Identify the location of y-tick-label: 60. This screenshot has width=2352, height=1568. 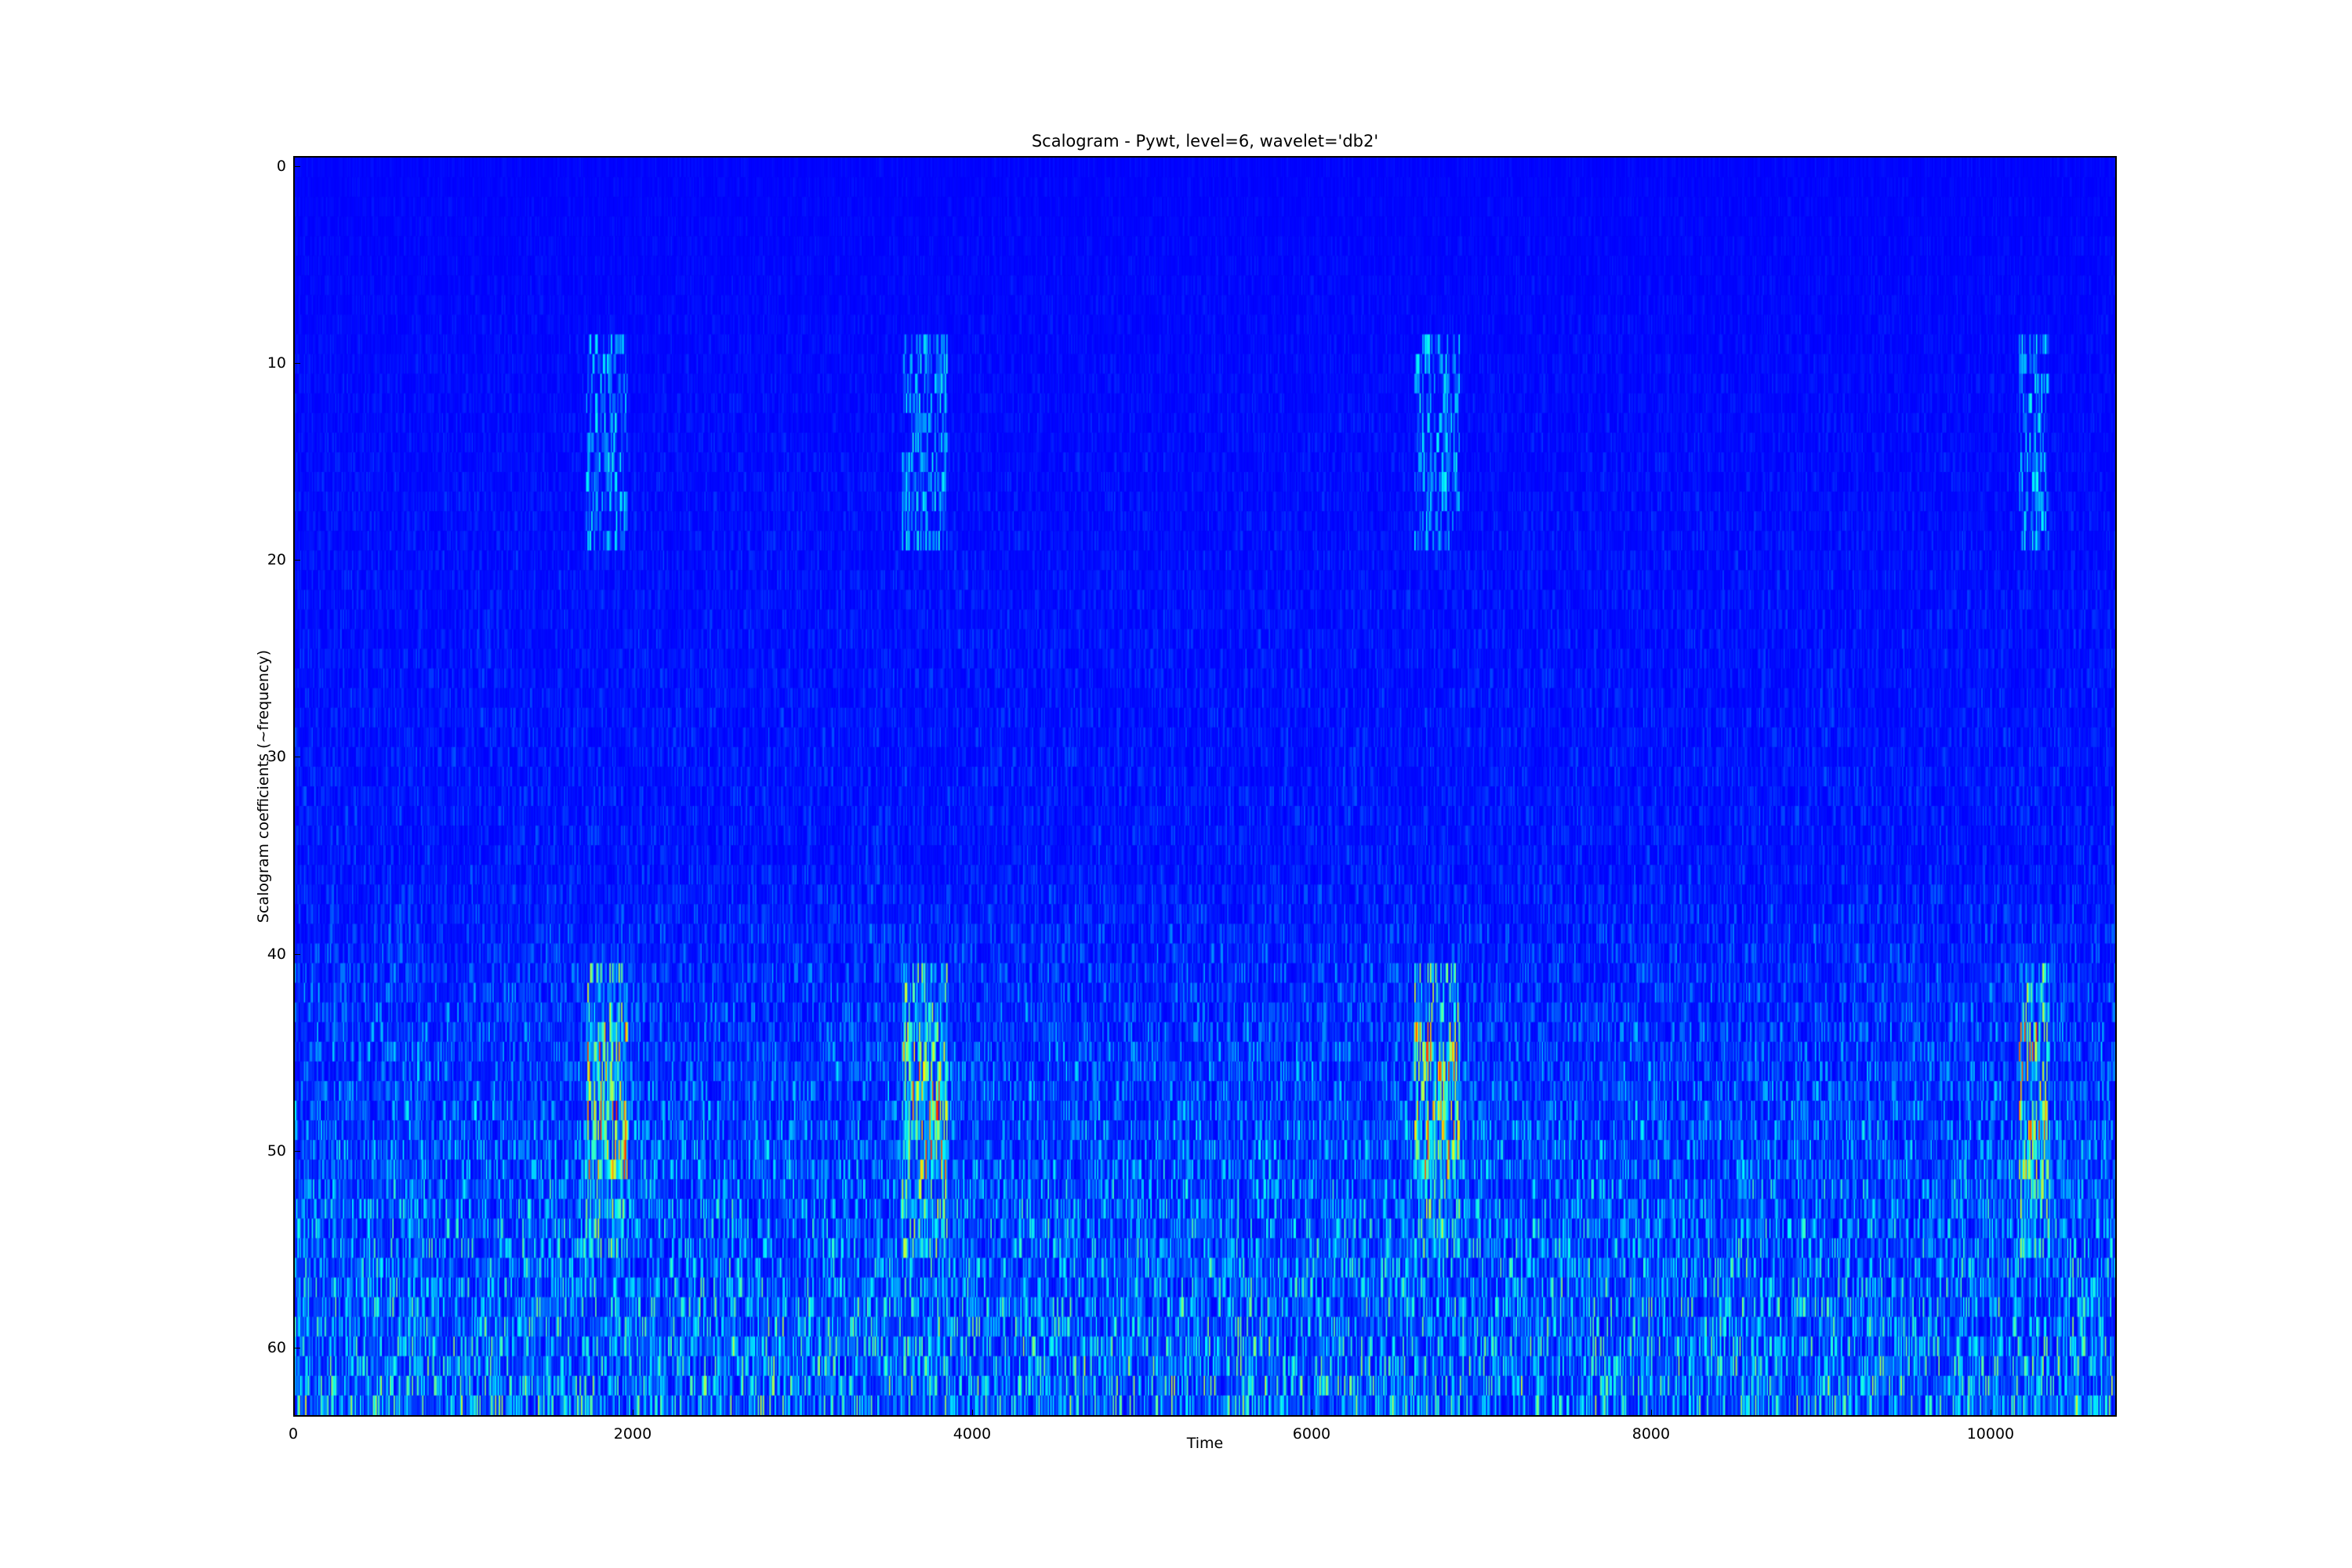
(276, 1348).